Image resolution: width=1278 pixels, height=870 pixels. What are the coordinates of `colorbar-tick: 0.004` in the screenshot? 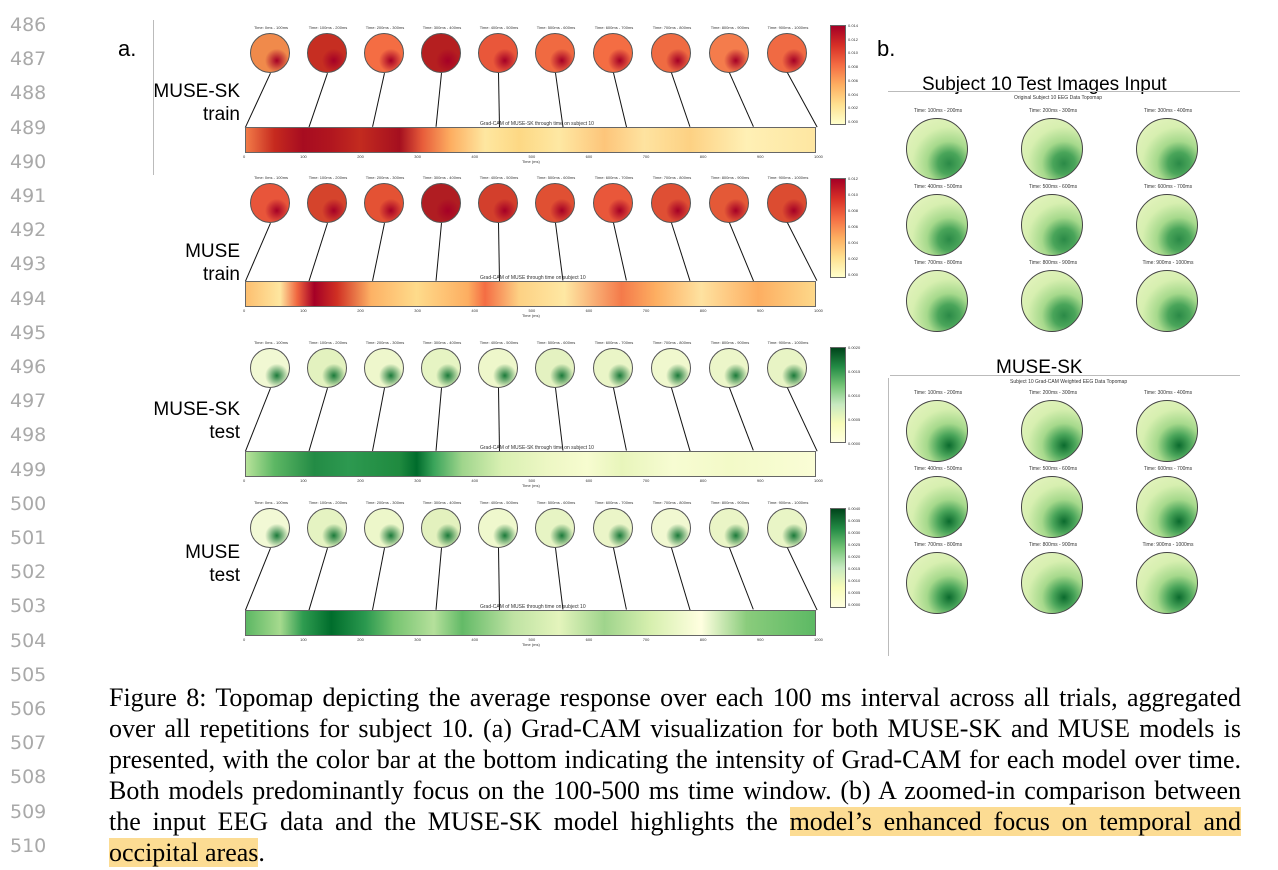 It's located at (853, 94).